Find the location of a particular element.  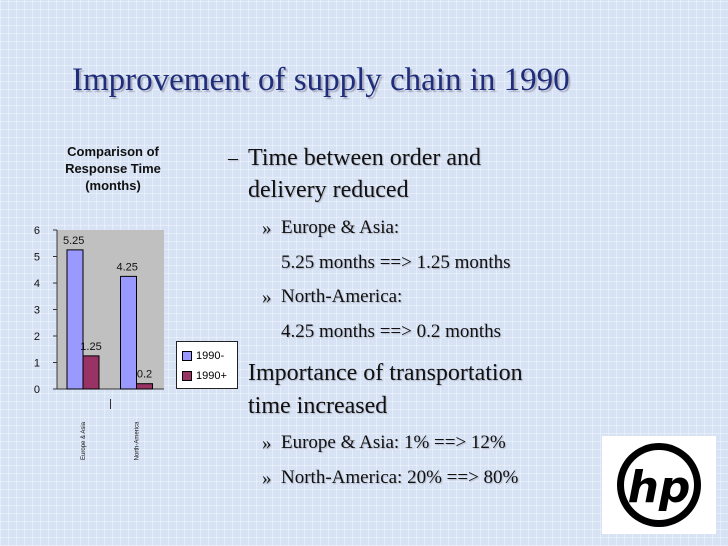

sub-marker-4: » is located at coordinates (267, 478).